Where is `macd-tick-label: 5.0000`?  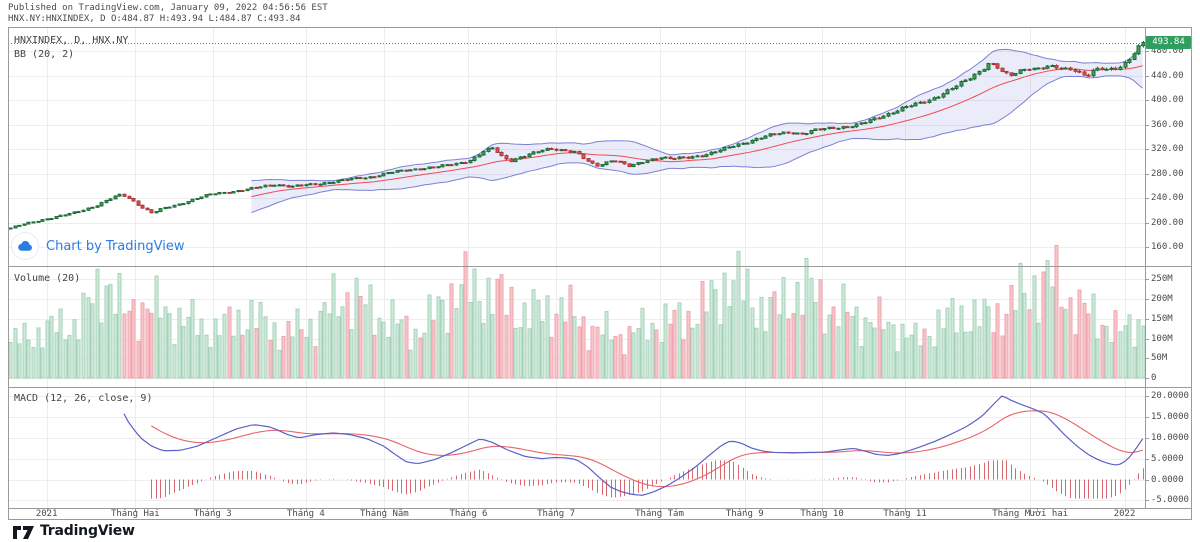 macd-tick-label: 5.0000 is located at coordinates (1167, 458).